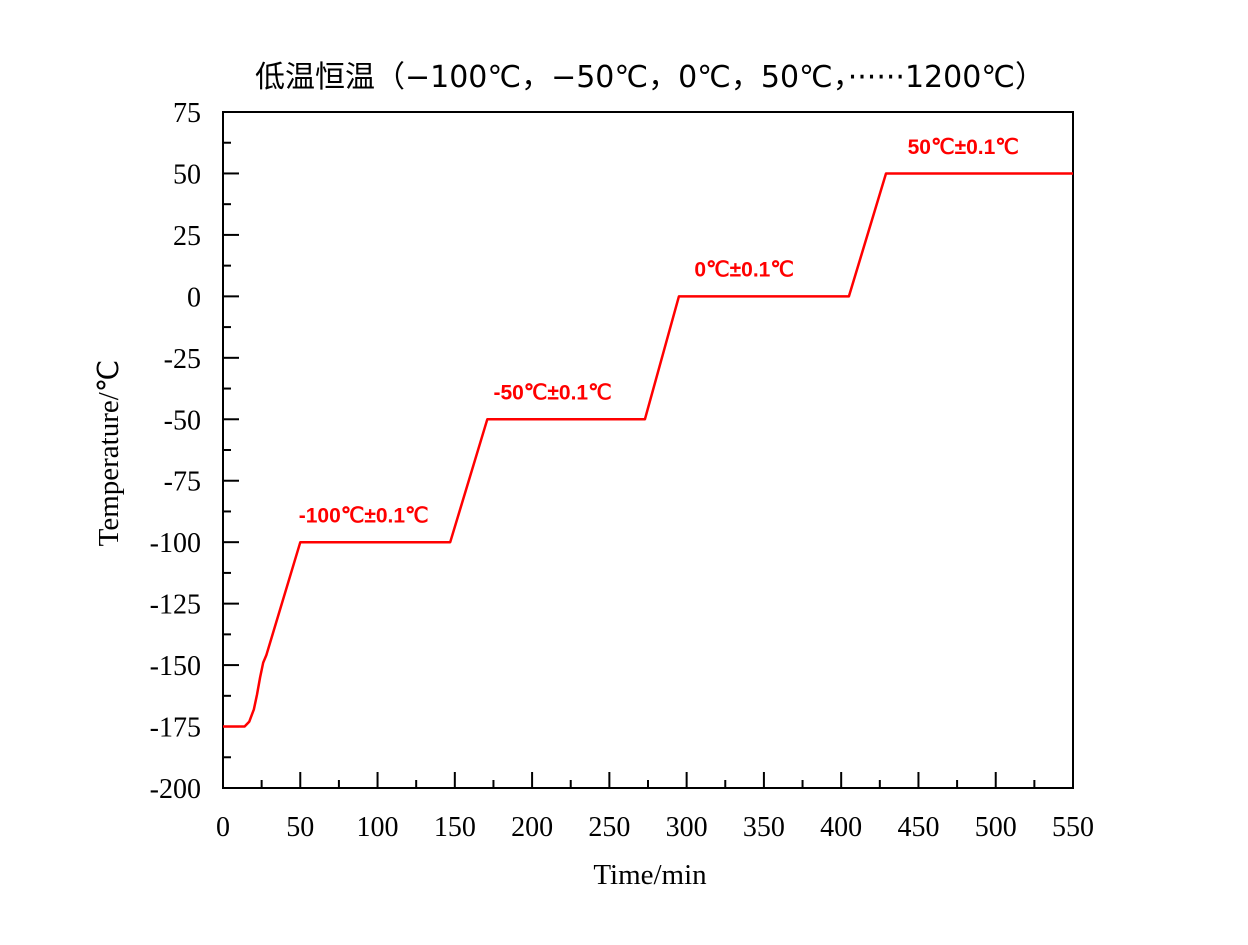 The width and height of the screenshot is (1248, 945). Describe the element at coordinates (182, 359) in the screenshot. I see `y-tick-label: -25` at that location.